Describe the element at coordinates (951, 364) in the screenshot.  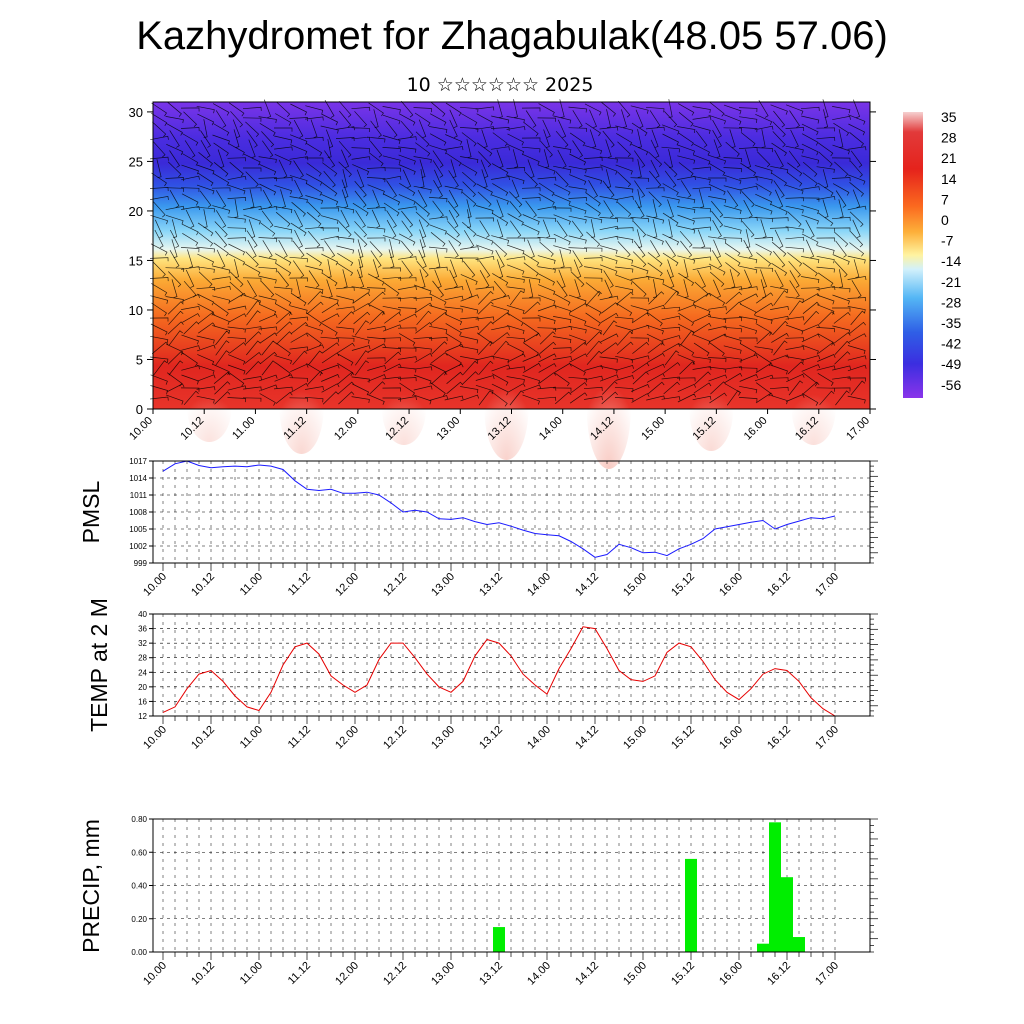
I see `colorbar-label: -49` at that location.